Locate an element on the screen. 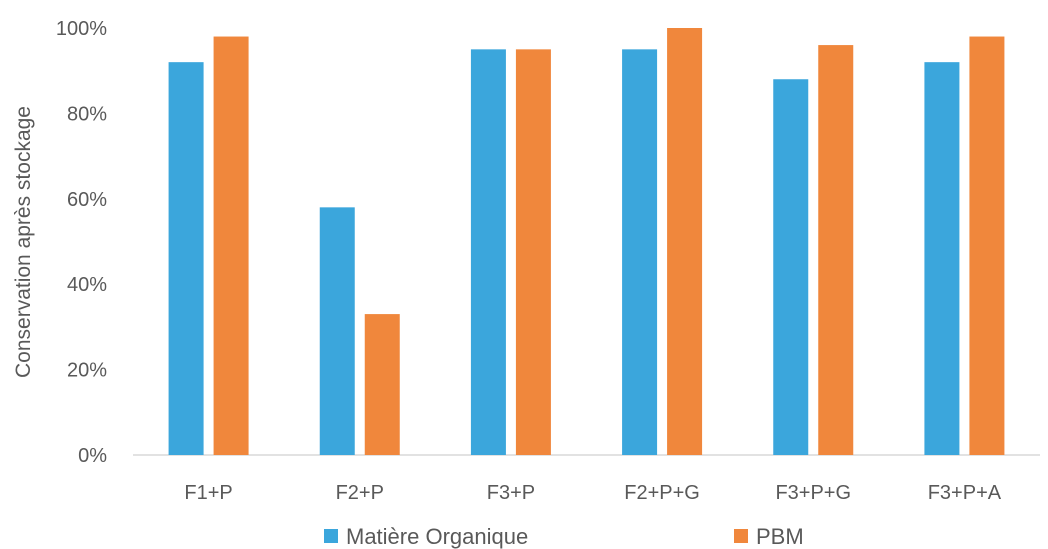  y-tick-label: 0% is located at coordinates (92, 456).